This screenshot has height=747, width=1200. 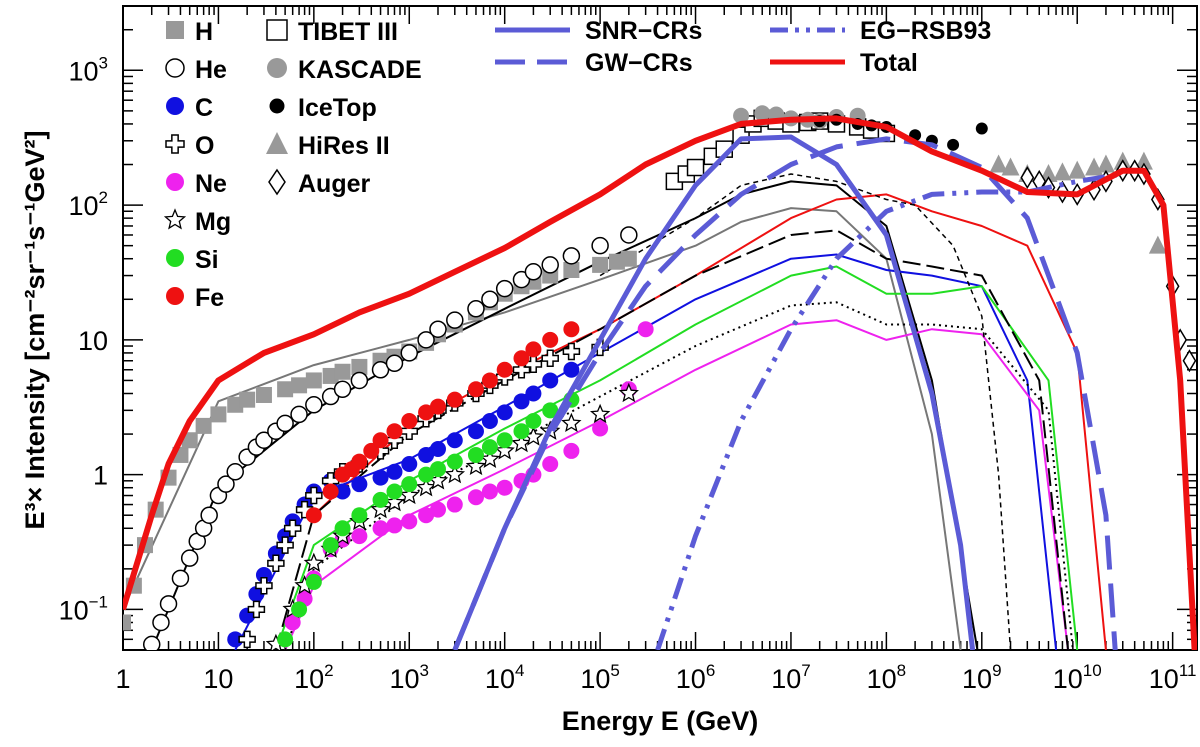 What do you see at coordinates (207, 260) in the screenshot?
I see `legend-label: Si` at bounding box center [207, 260].